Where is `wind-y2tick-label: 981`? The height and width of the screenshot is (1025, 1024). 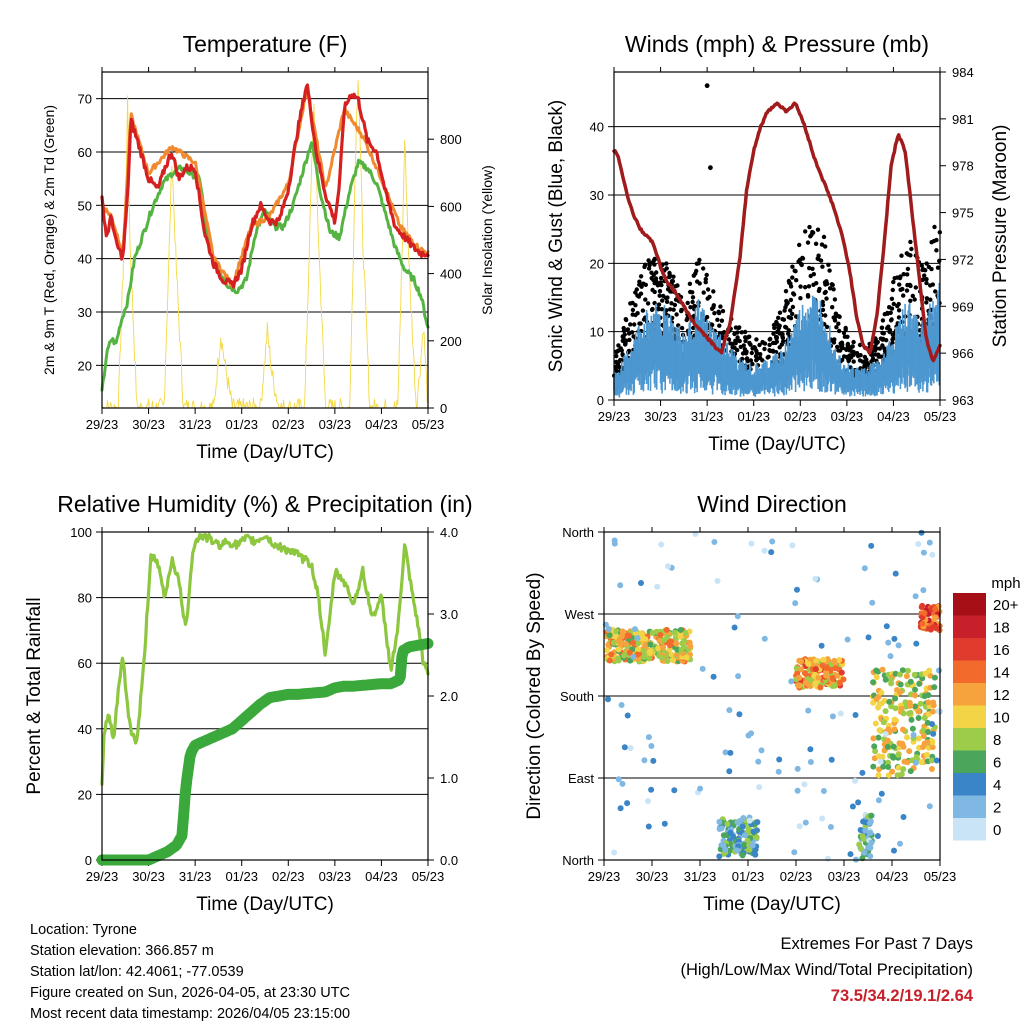 wind-y2tick-label: 981 is located at coordinates (963, 119).